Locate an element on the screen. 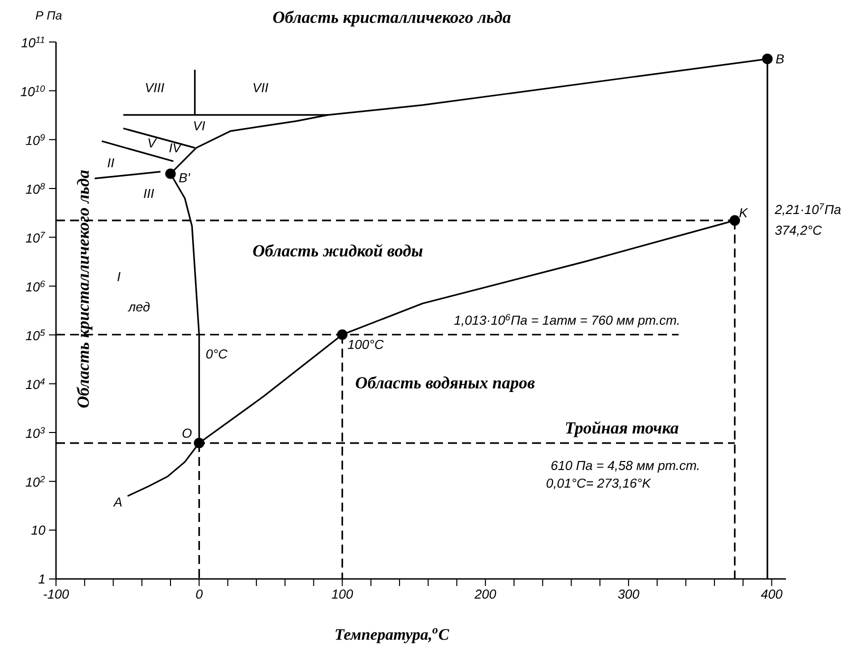 This screenshot has width=860, height=652. y-tick-label: 10$^{7}$ is located at coordinates (36, 237).